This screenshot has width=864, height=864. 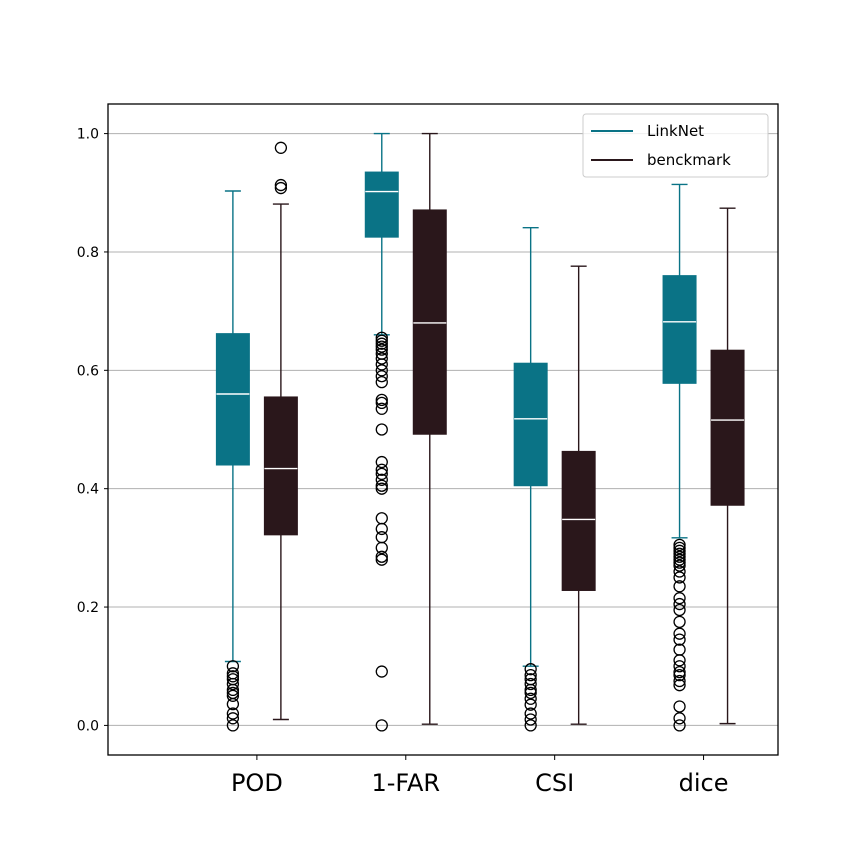 What do you see at coordinates (88, 371) in the screenshot?
I see `y-tick-label: 0.6` at bounding box center [88, 371].